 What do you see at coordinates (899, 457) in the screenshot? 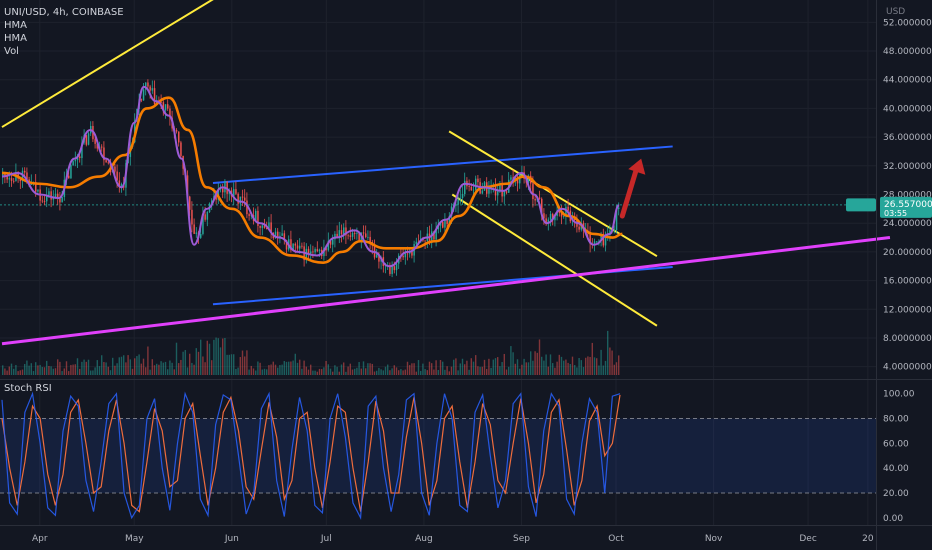
I see `oscillator-axis: 0.00 20.00 40.00 60.00 80.00 100.00` at bounding box center [899, 457].